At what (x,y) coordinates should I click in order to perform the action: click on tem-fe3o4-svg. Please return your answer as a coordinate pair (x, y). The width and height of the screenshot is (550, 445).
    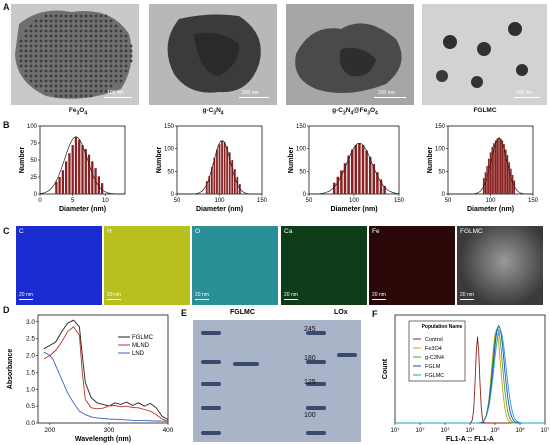
    Looking at the image, I should click on (74, 54).